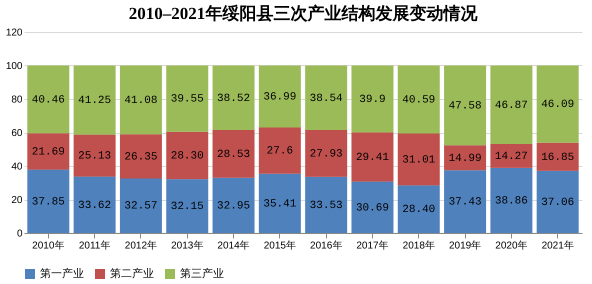 The height and width of the screenshot is (284, 592). Describe the element at coordinates (62, 273) in the screenshot. I see `legend-label: 第一产业` at that location.